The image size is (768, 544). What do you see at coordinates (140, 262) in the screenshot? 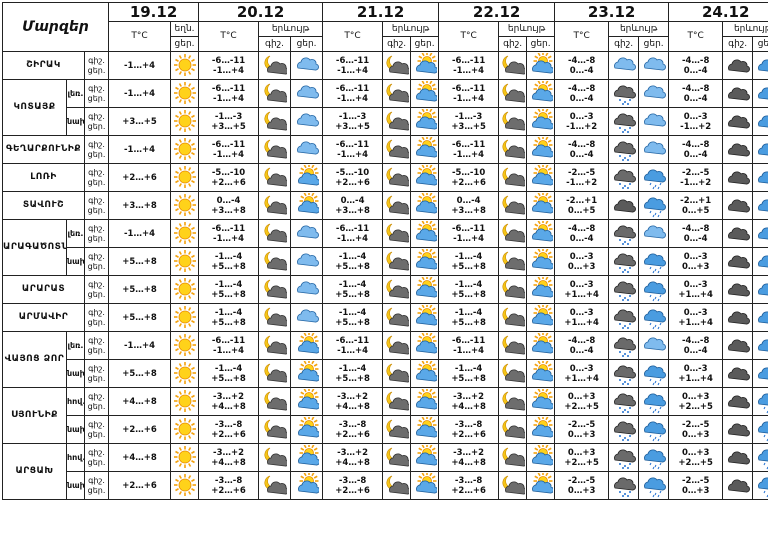
I see `temperature-cell: +5…+8` at bounding box center [140, 262].